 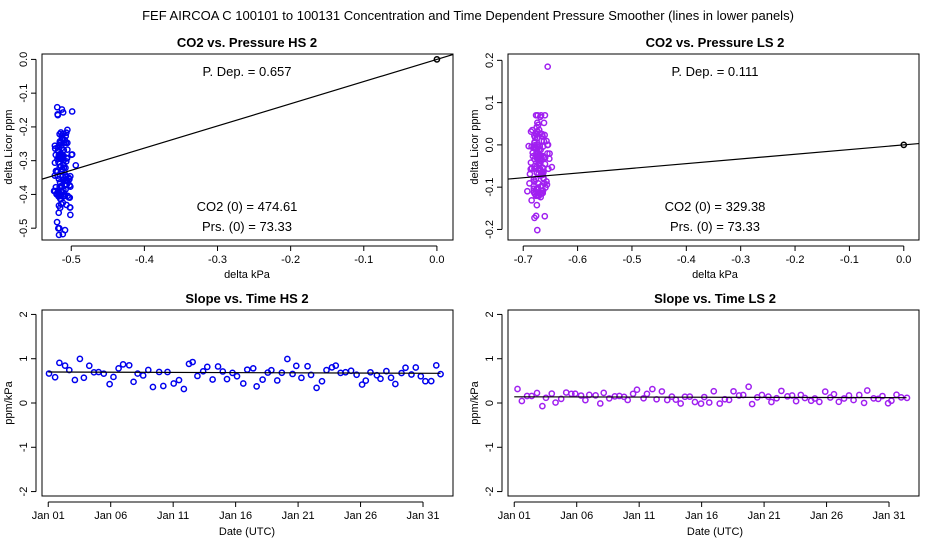 What do you see at coordinates (247, 532) in the screenshot?
I see `x-axis-label: Date (UTC)` at bounding box center [247, 532].